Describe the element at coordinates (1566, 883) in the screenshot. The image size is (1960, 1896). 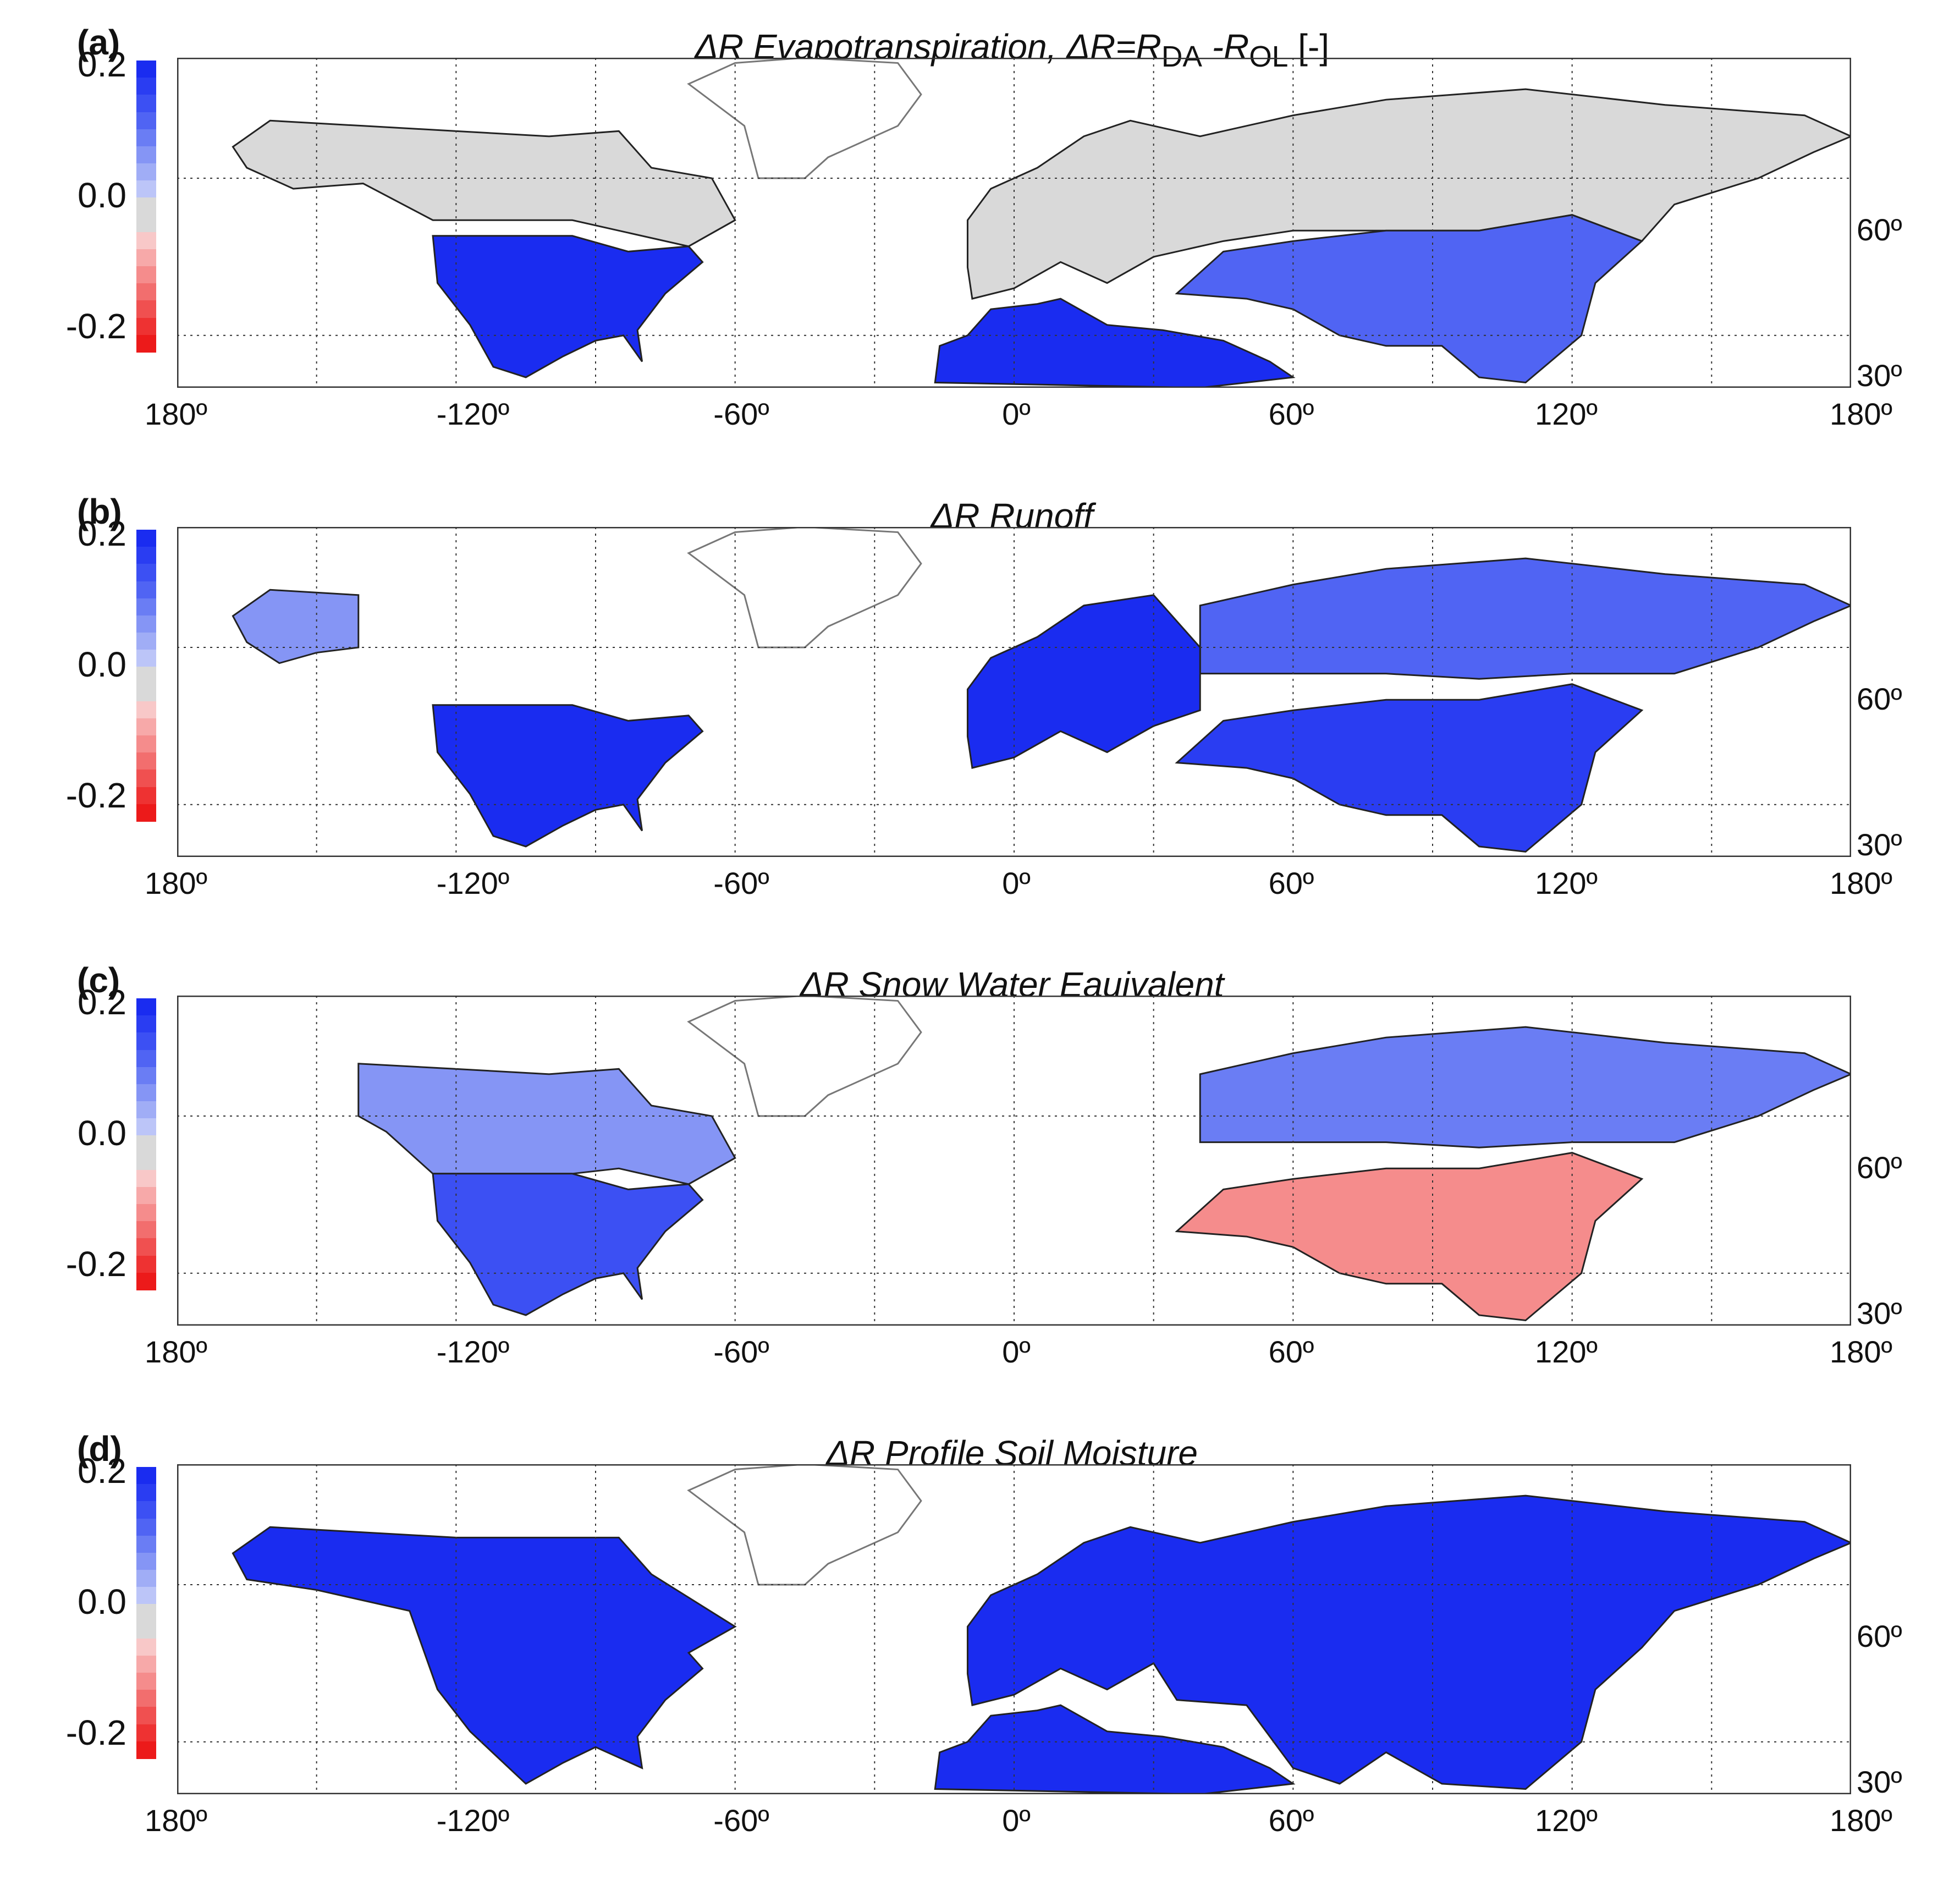
I see `x-tick-label: 120º` at that location.